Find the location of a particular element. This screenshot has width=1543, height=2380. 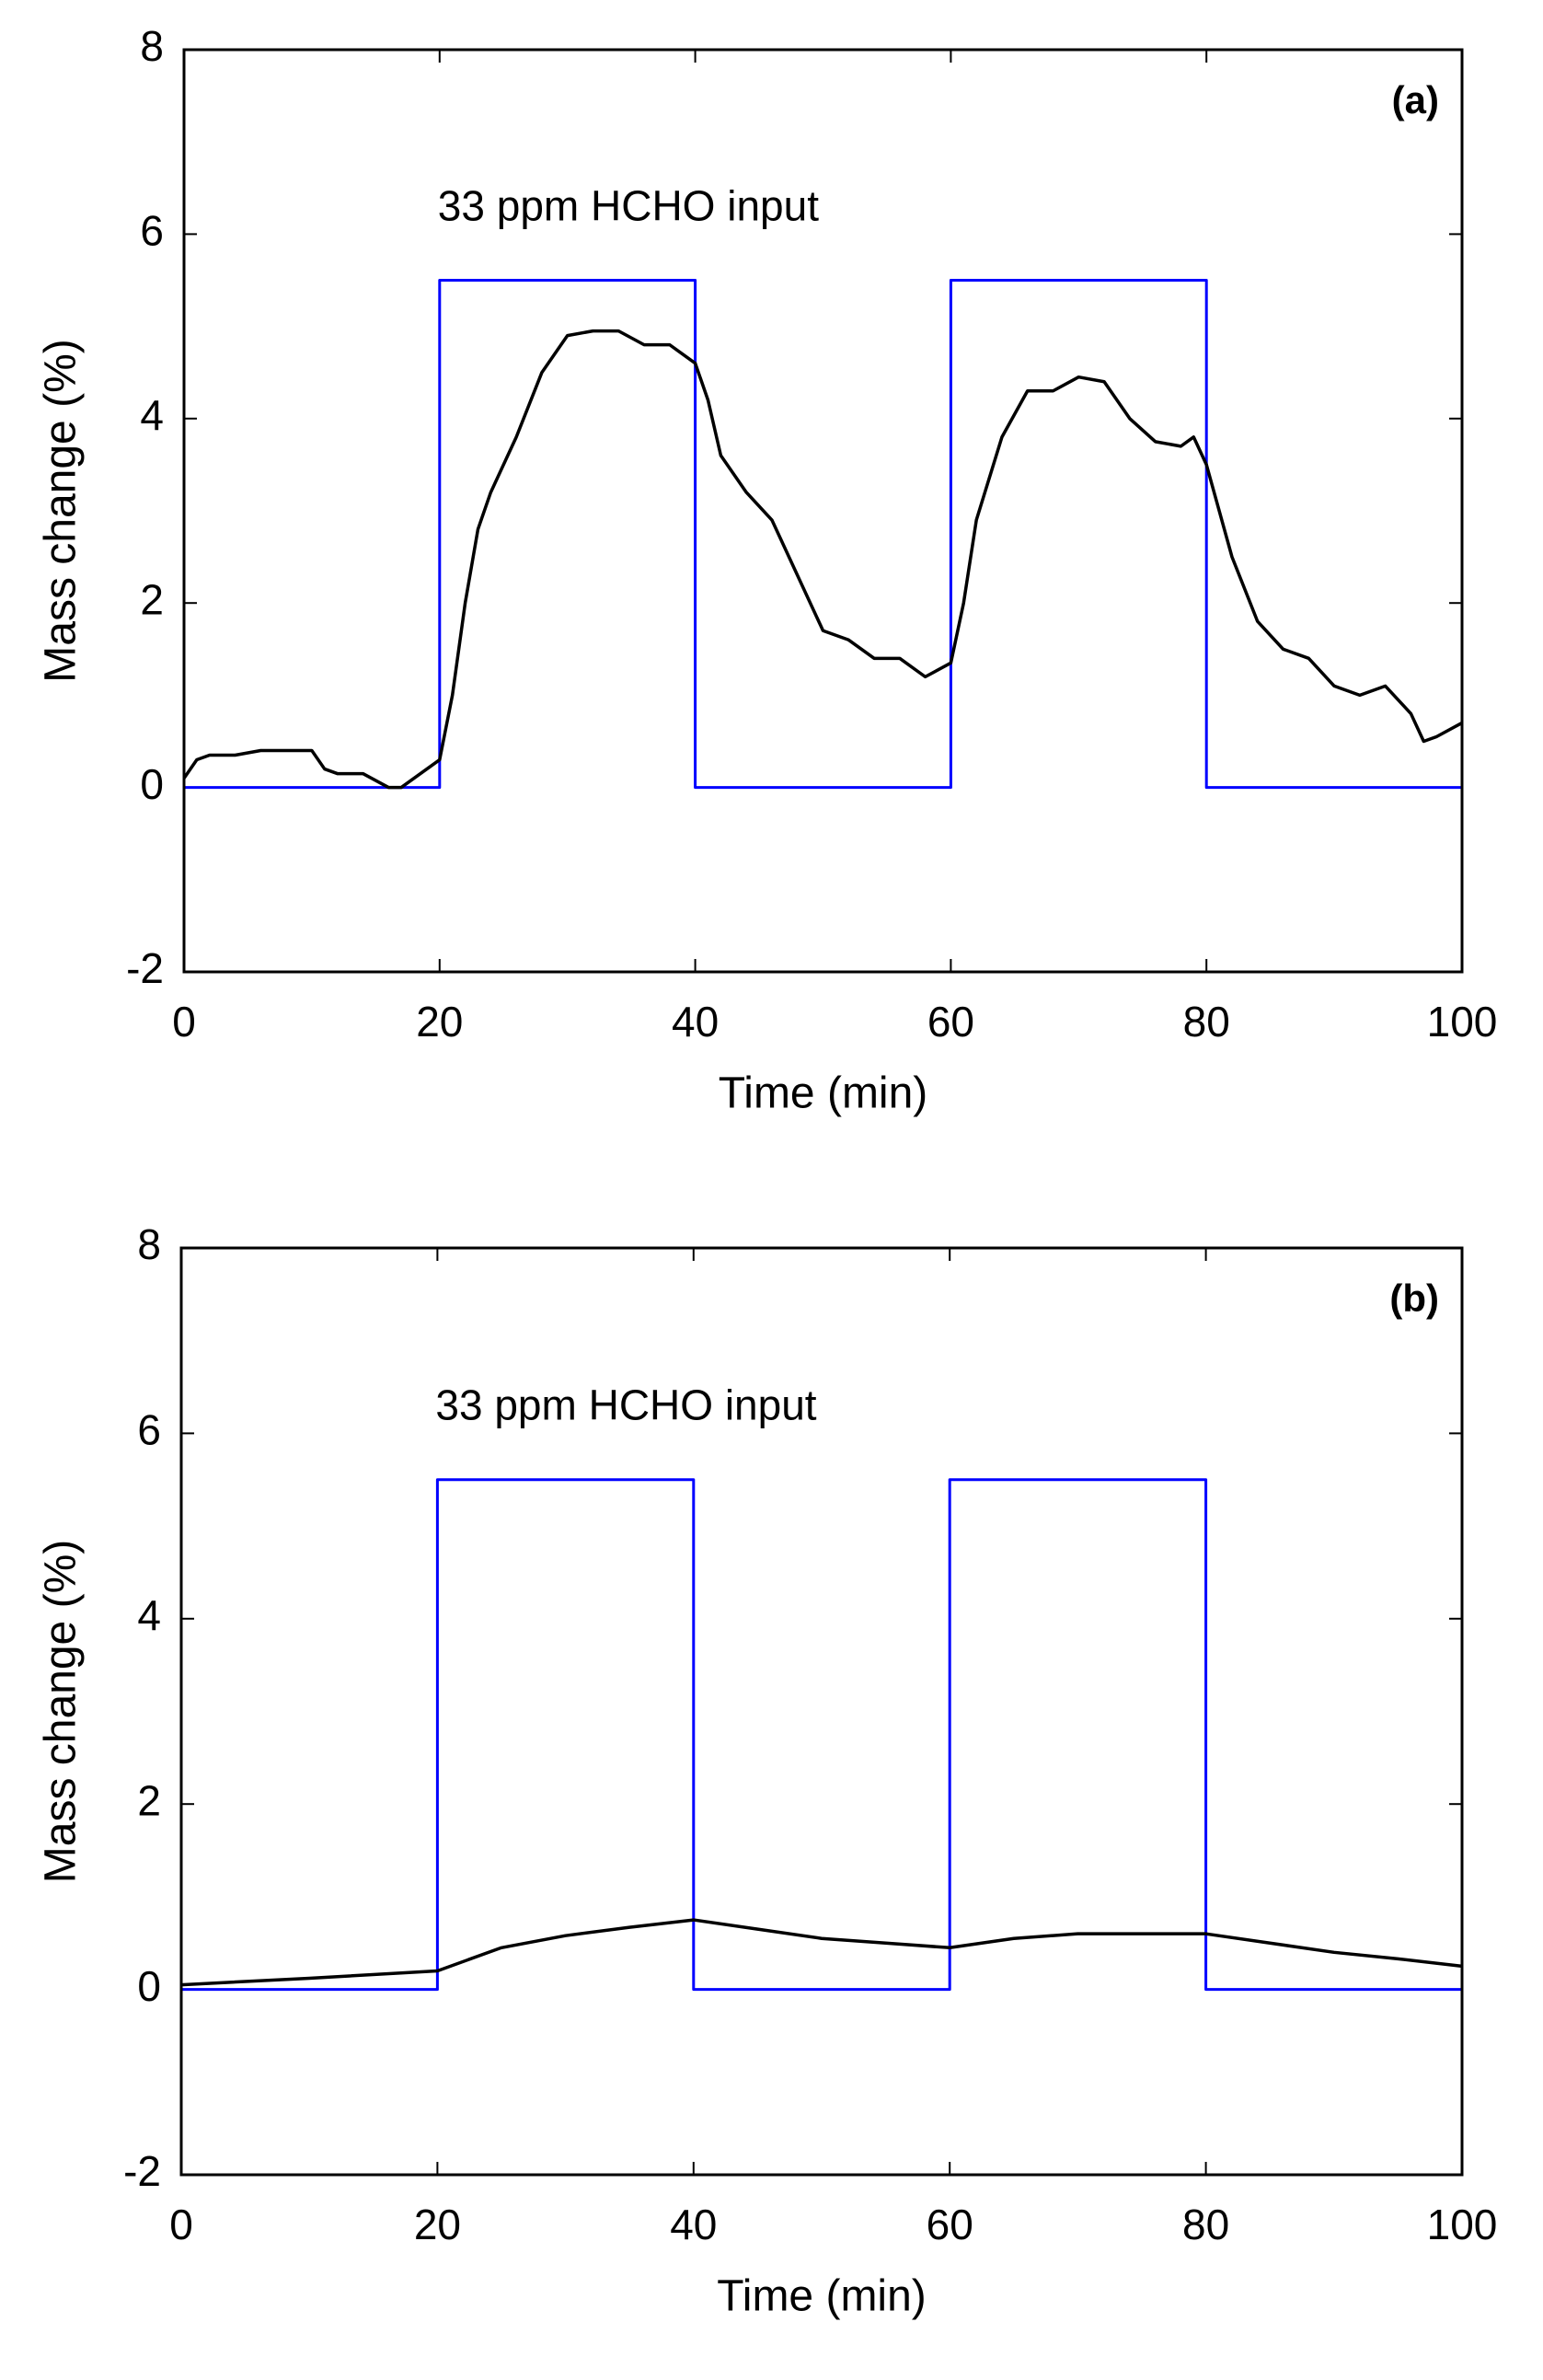

panel-label: (b) is located at coordinates (1414, 1298).